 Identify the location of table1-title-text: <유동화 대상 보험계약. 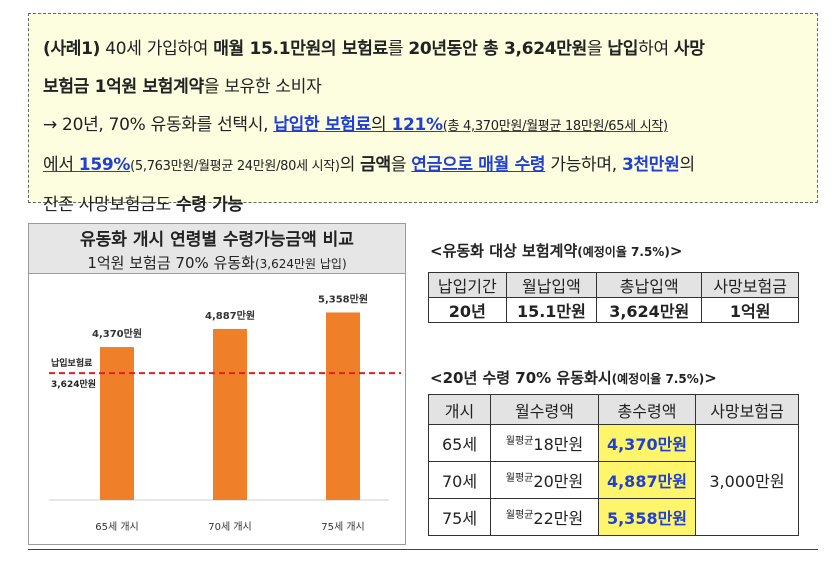
(504, 251).